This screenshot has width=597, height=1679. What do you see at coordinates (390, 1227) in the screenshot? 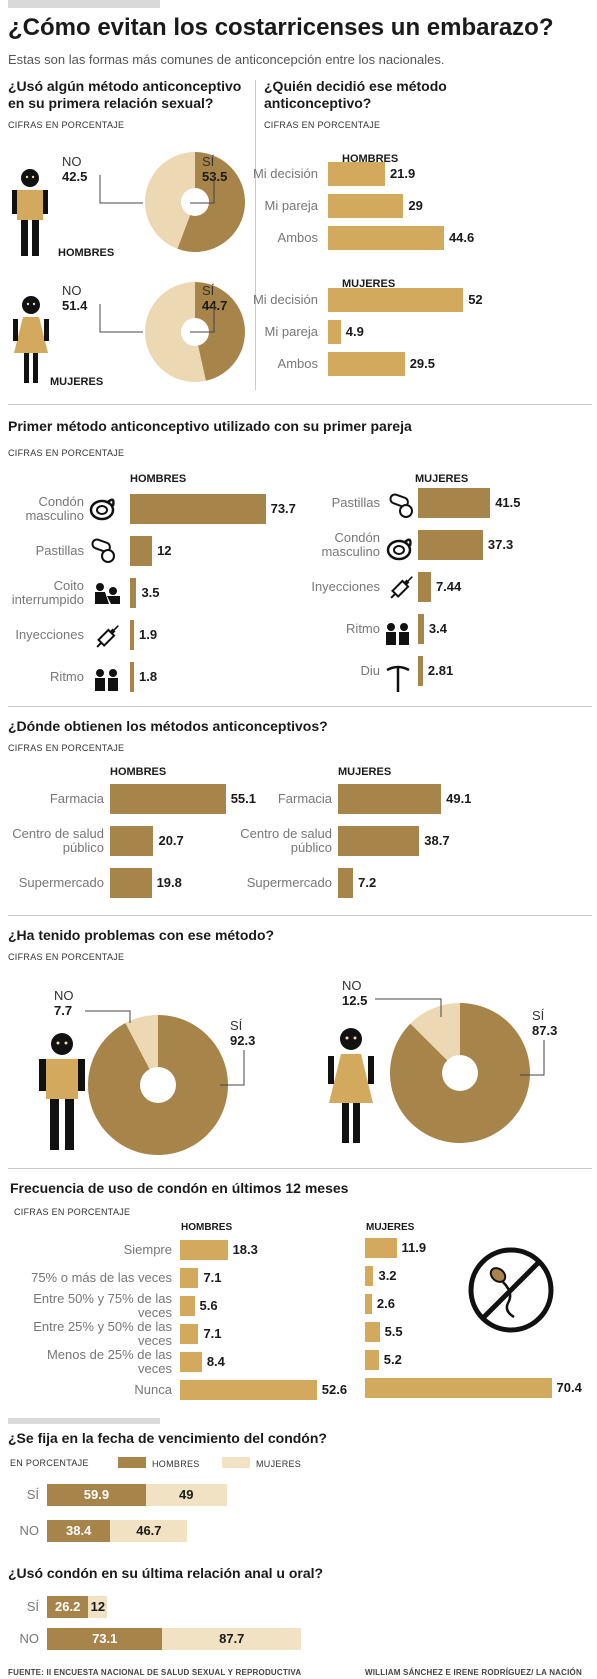
I see `q6-mujeres-label: MUJERES` at bounding box center [390, 1227].